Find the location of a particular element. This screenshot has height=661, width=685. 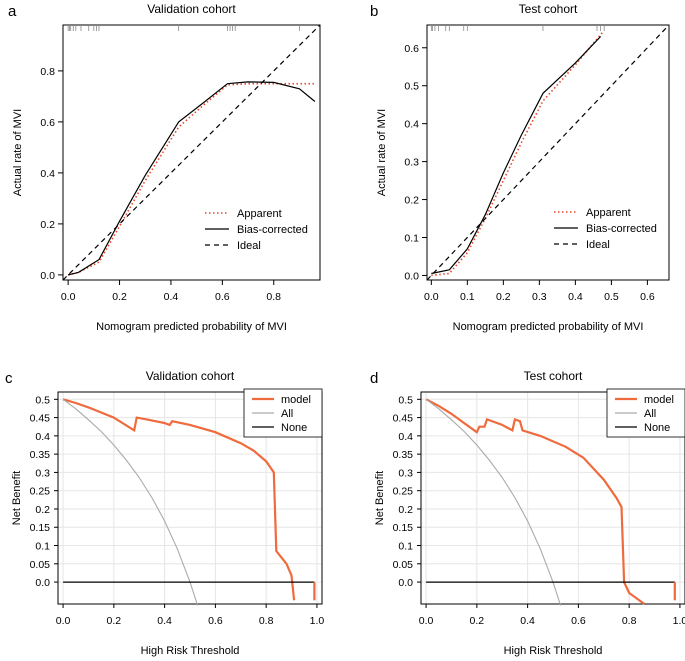

panel-b-legend-label: Ideal is located at coordinates (598, 245).